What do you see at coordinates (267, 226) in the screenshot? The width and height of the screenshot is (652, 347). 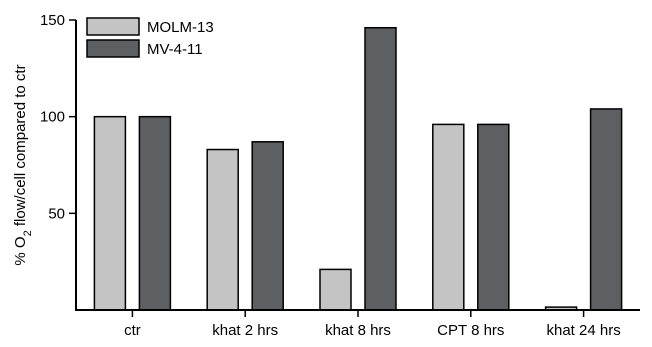 I see `bar-mv-4-11-khat-2-hrs` at bounding box center [267, 226].